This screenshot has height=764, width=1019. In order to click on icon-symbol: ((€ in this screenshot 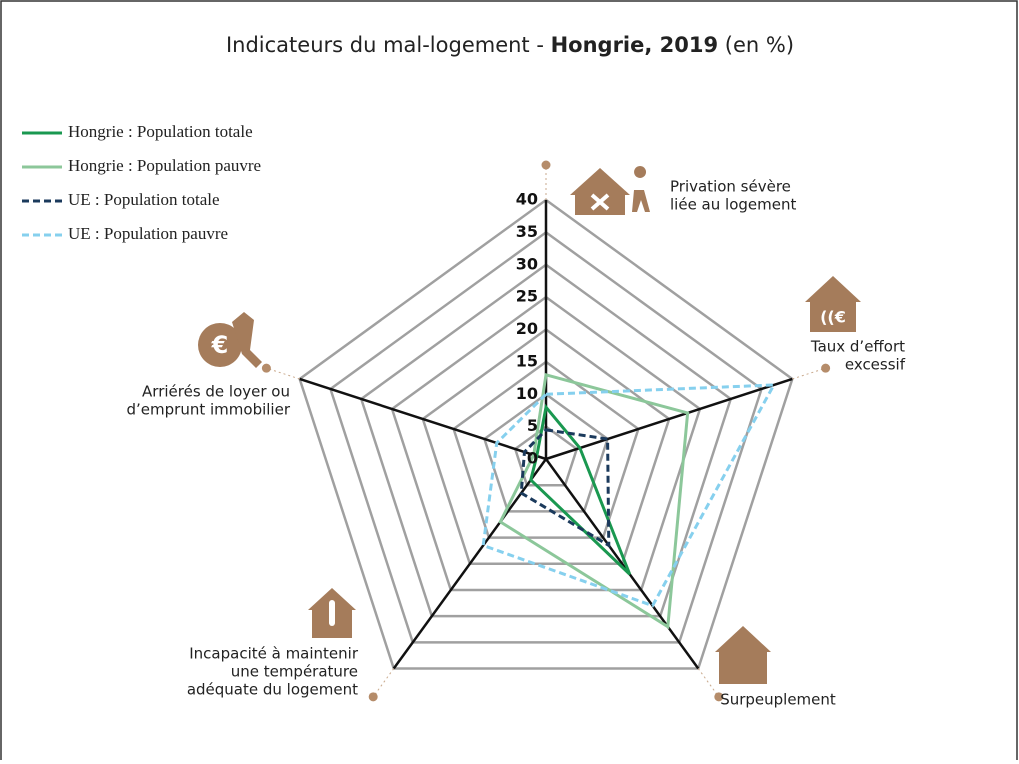, I will do `click(833, 317)`.